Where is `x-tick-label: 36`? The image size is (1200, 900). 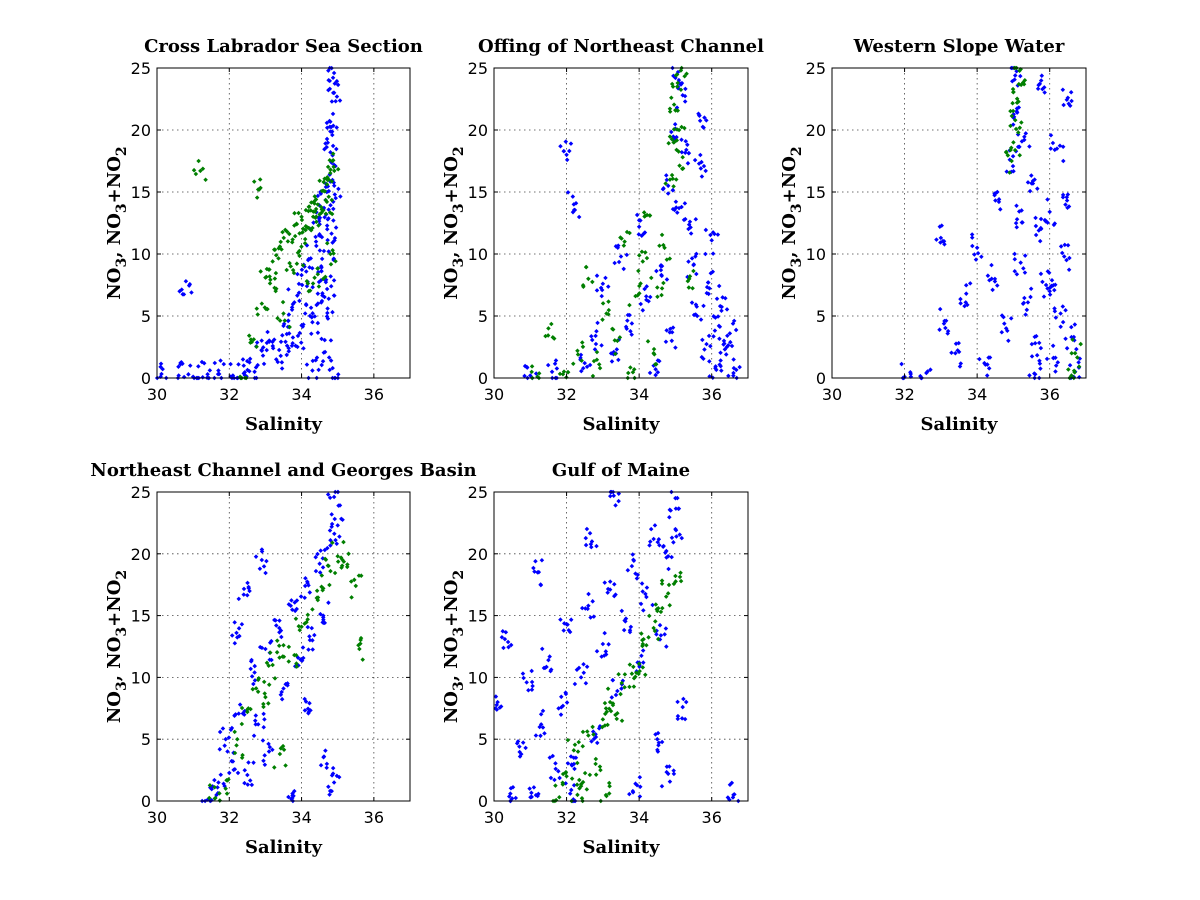
x-tick-label: 36 is located at coordinates (712, 817).